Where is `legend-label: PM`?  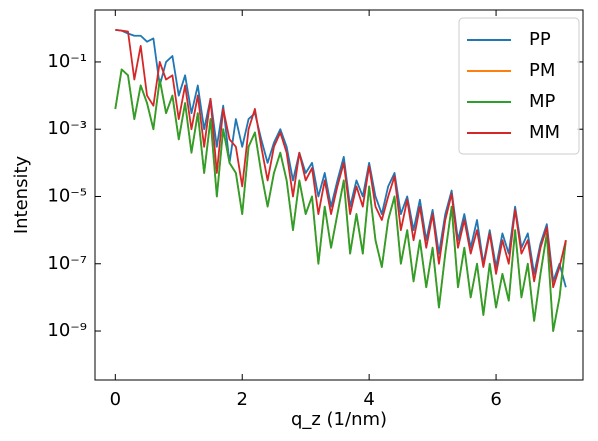
legend-label: PM is located at coordinates (542, 70).